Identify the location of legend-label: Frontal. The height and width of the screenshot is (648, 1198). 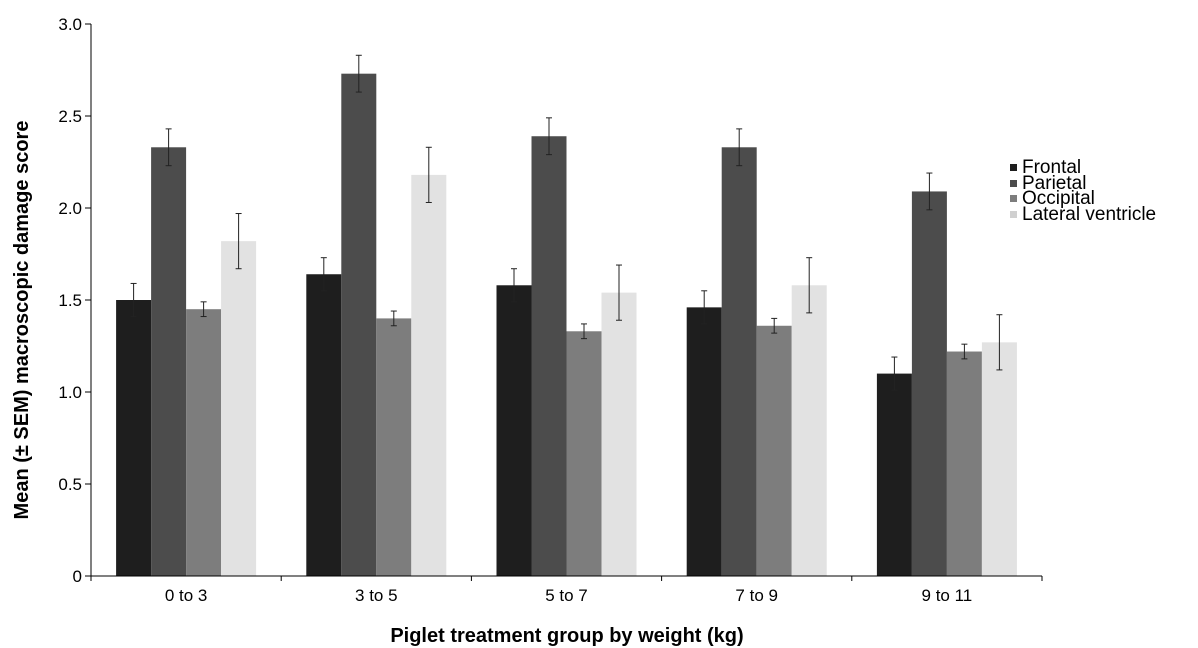
(1052, 168).